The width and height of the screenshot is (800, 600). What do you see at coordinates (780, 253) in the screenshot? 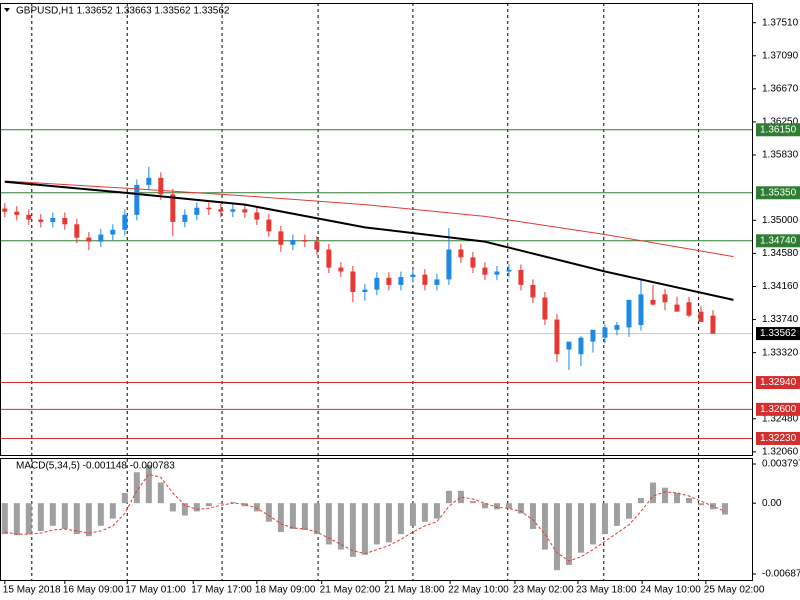
I see `y-tick-label: 1.34580` at bounding box center [780, 253].